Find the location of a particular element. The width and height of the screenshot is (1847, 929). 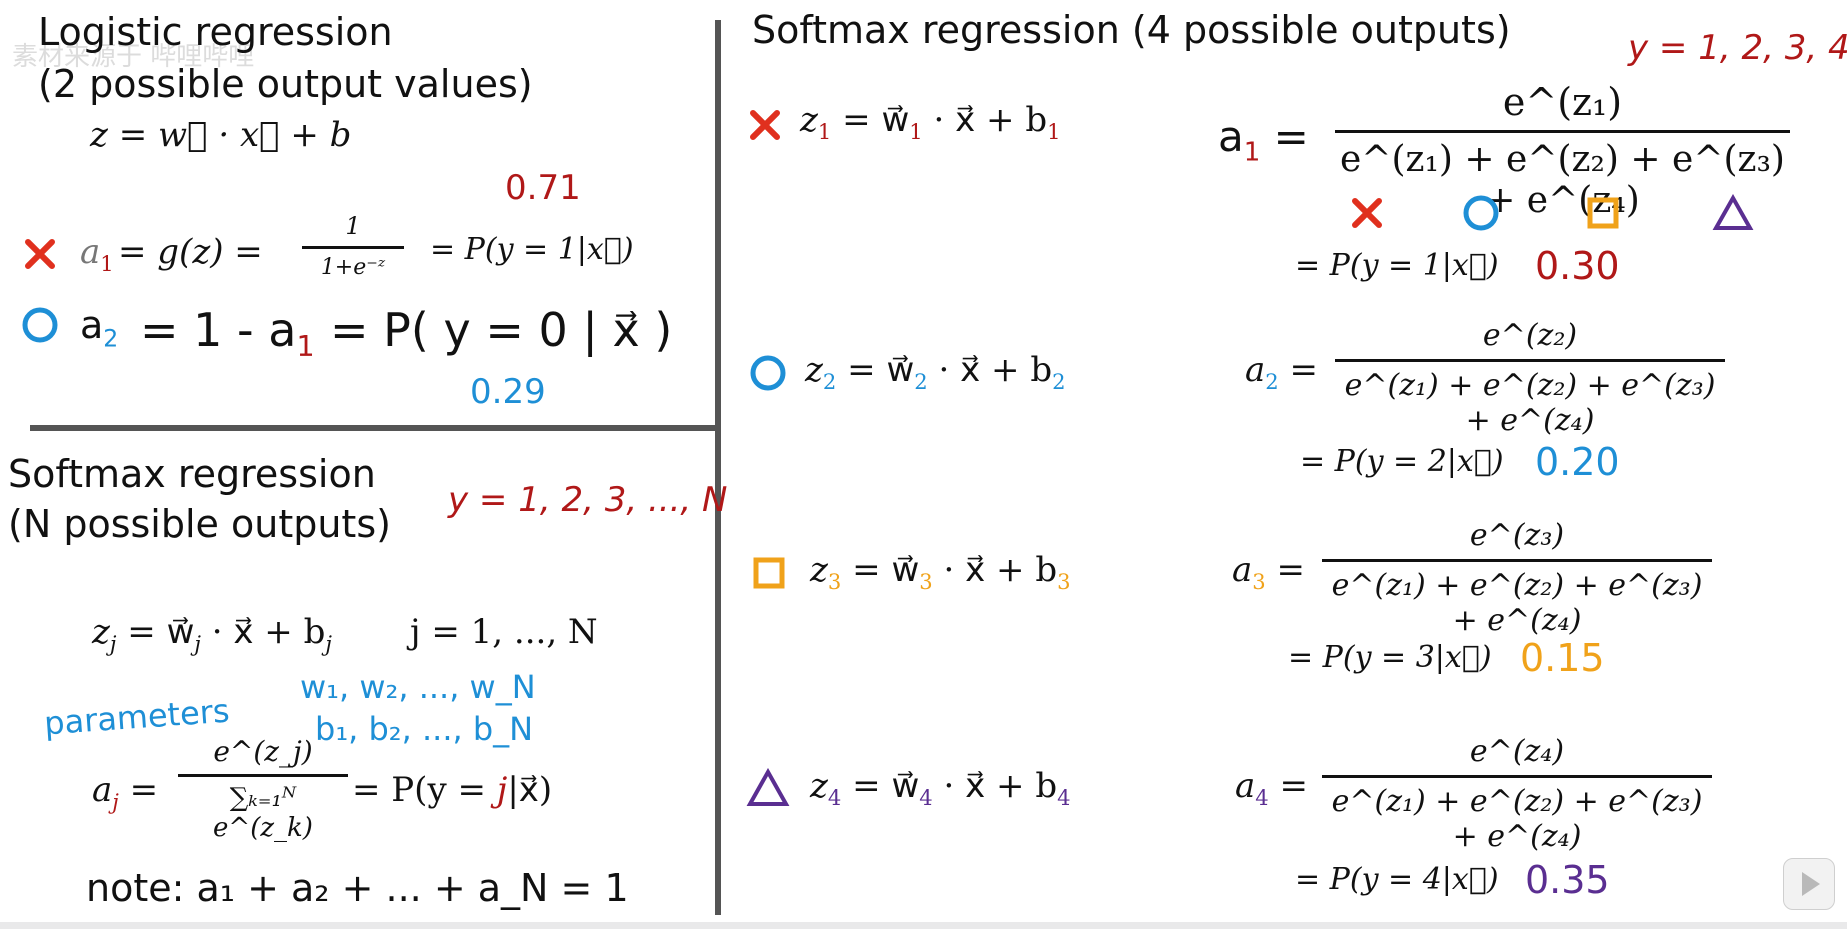

row1-probability-value: 0.30 is located at coordinates (1577, 266).